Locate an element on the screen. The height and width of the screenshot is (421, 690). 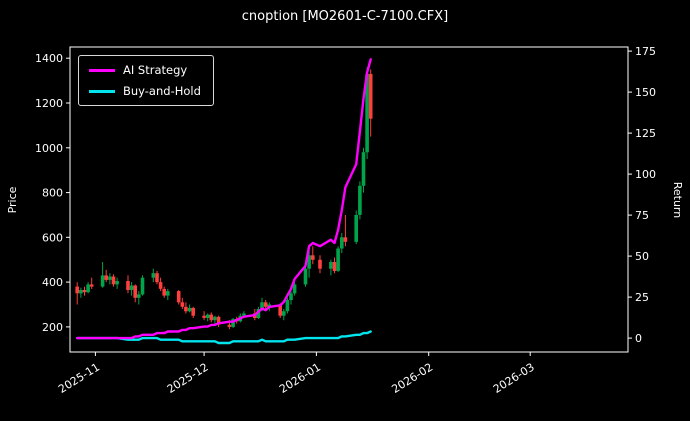
legend-item-ai-strategy: AI Strategy is located at coordinates (145, 70).